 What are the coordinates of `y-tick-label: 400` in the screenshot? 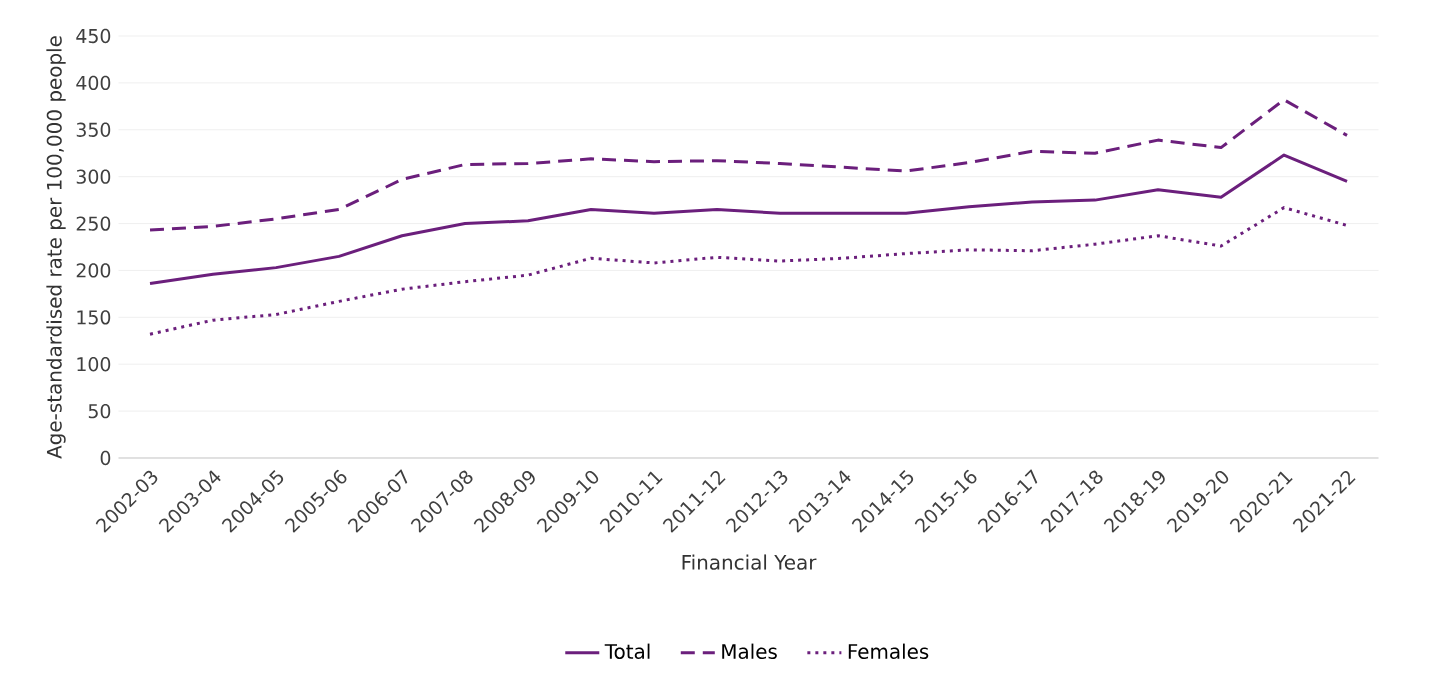 It's located at (93, 83).